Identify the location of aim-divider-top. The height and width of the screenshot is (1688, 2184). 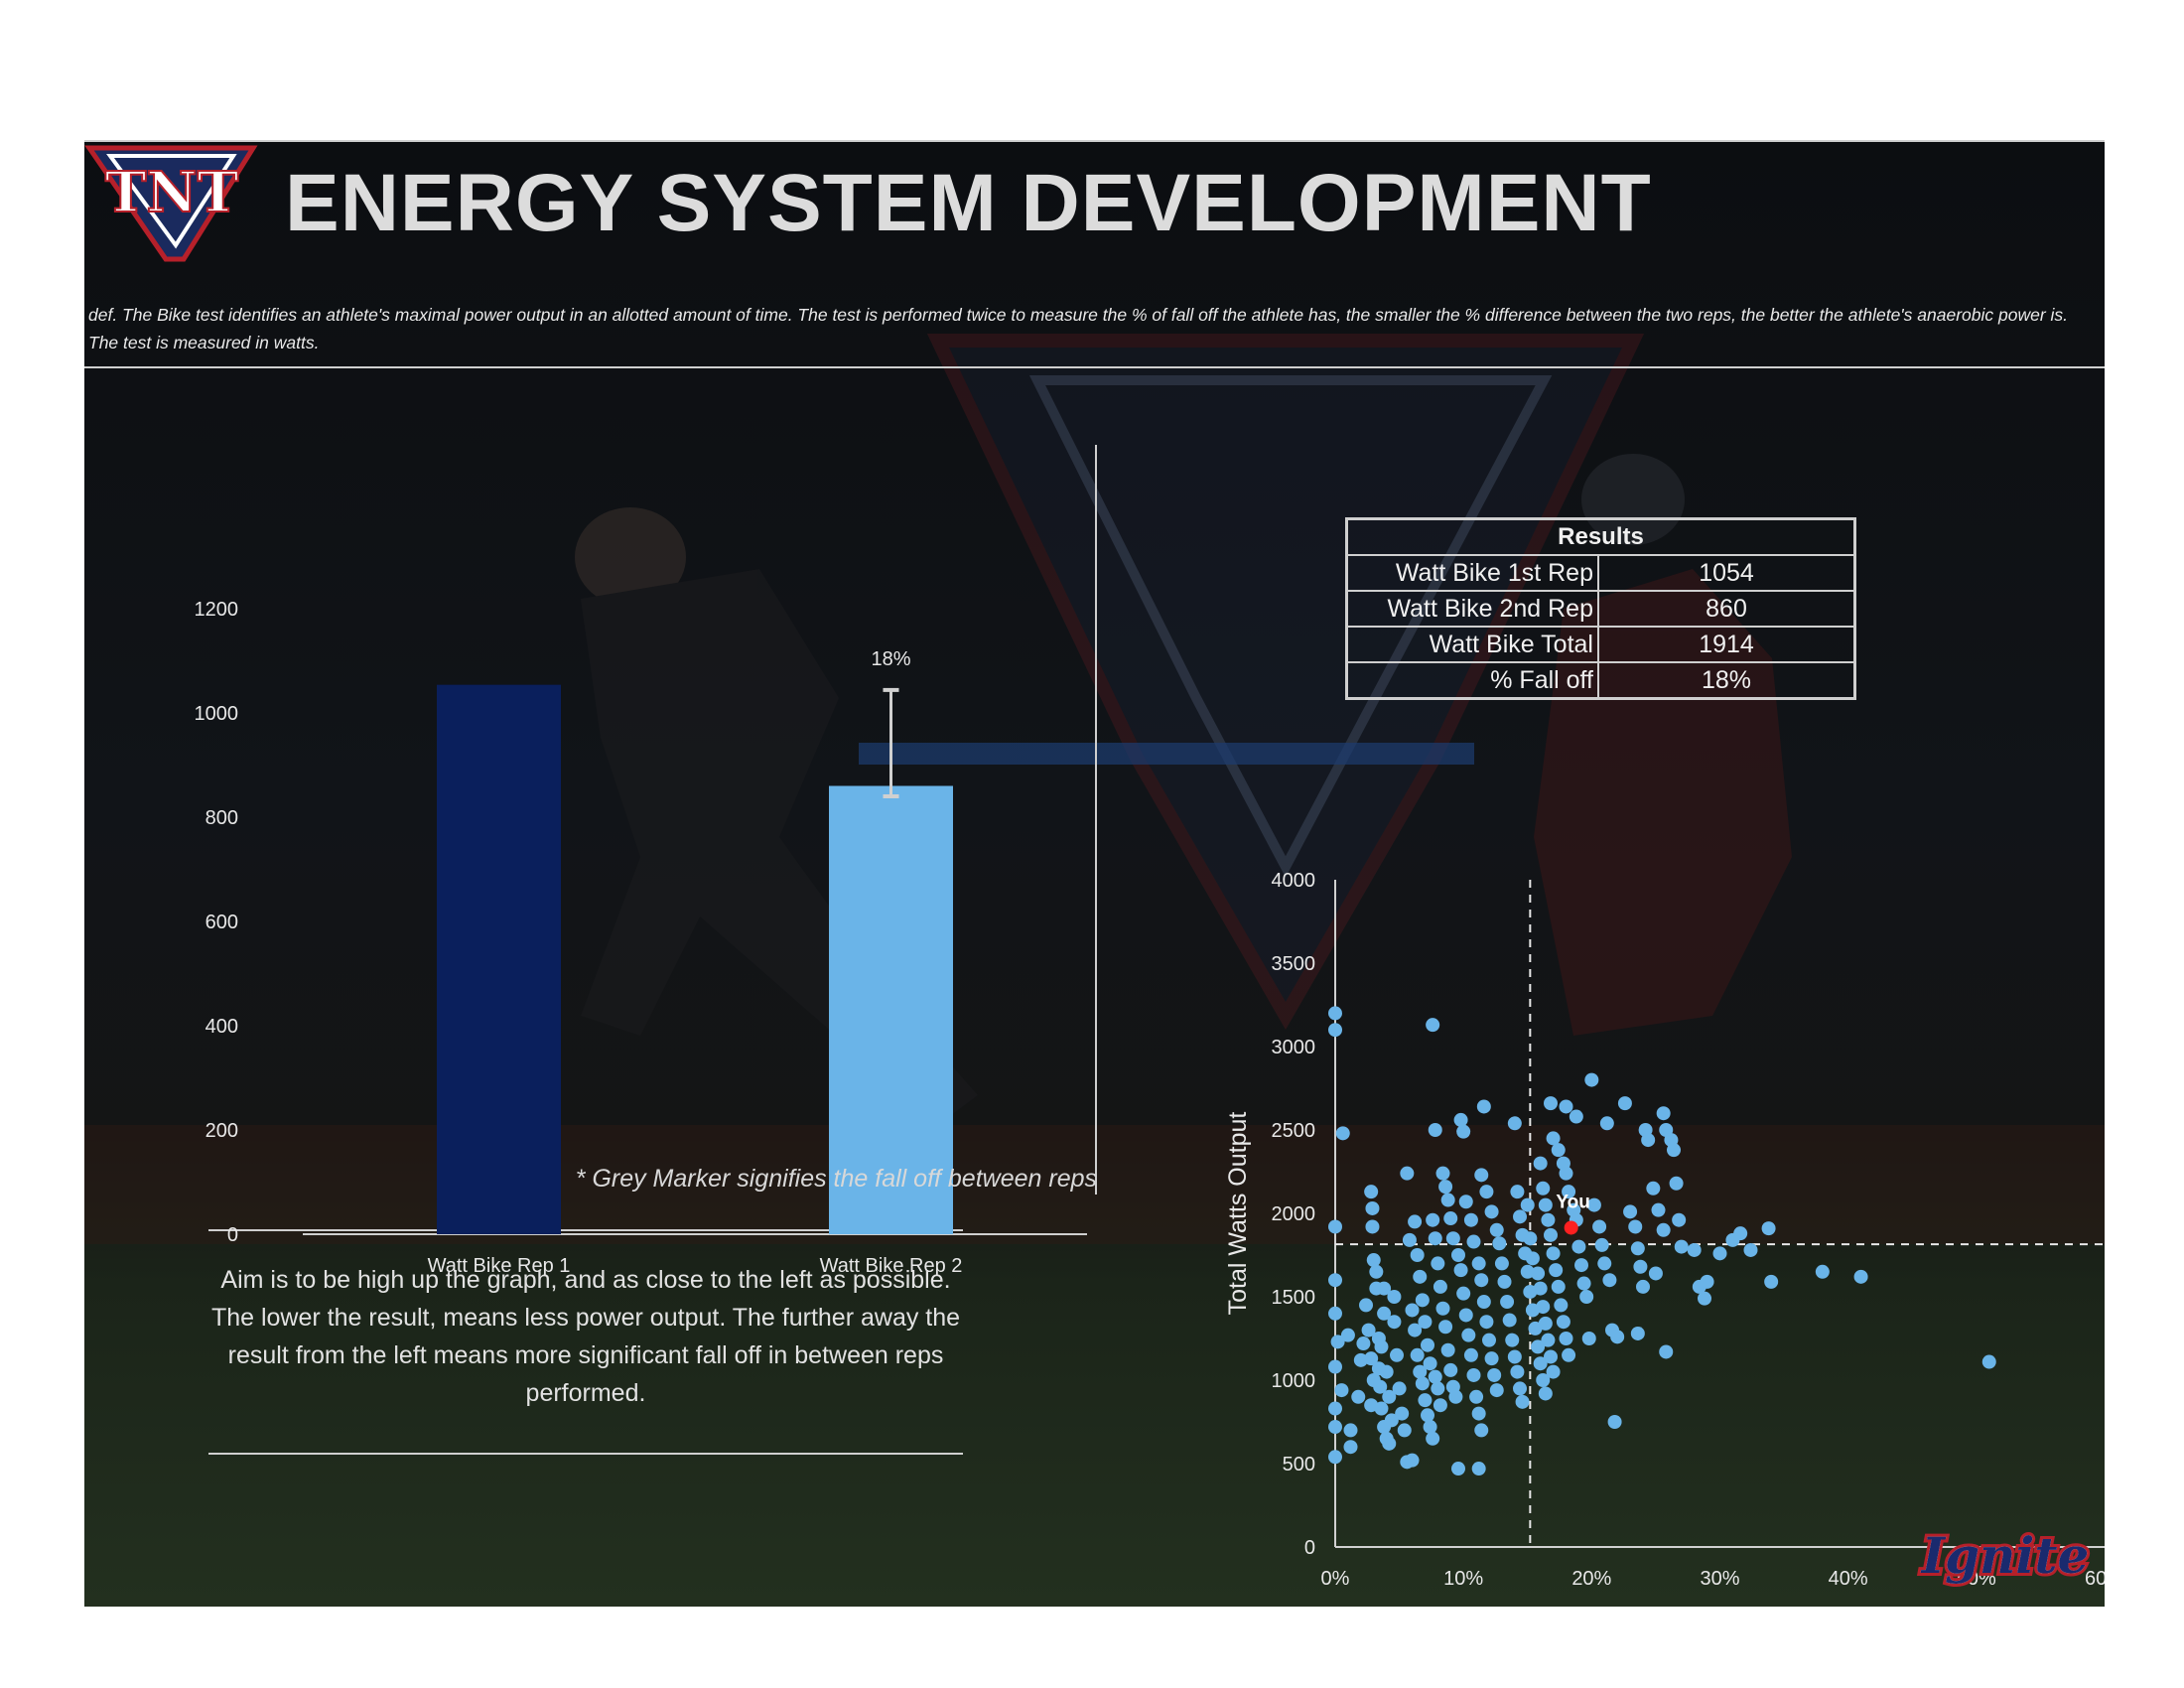
(585, 1230).